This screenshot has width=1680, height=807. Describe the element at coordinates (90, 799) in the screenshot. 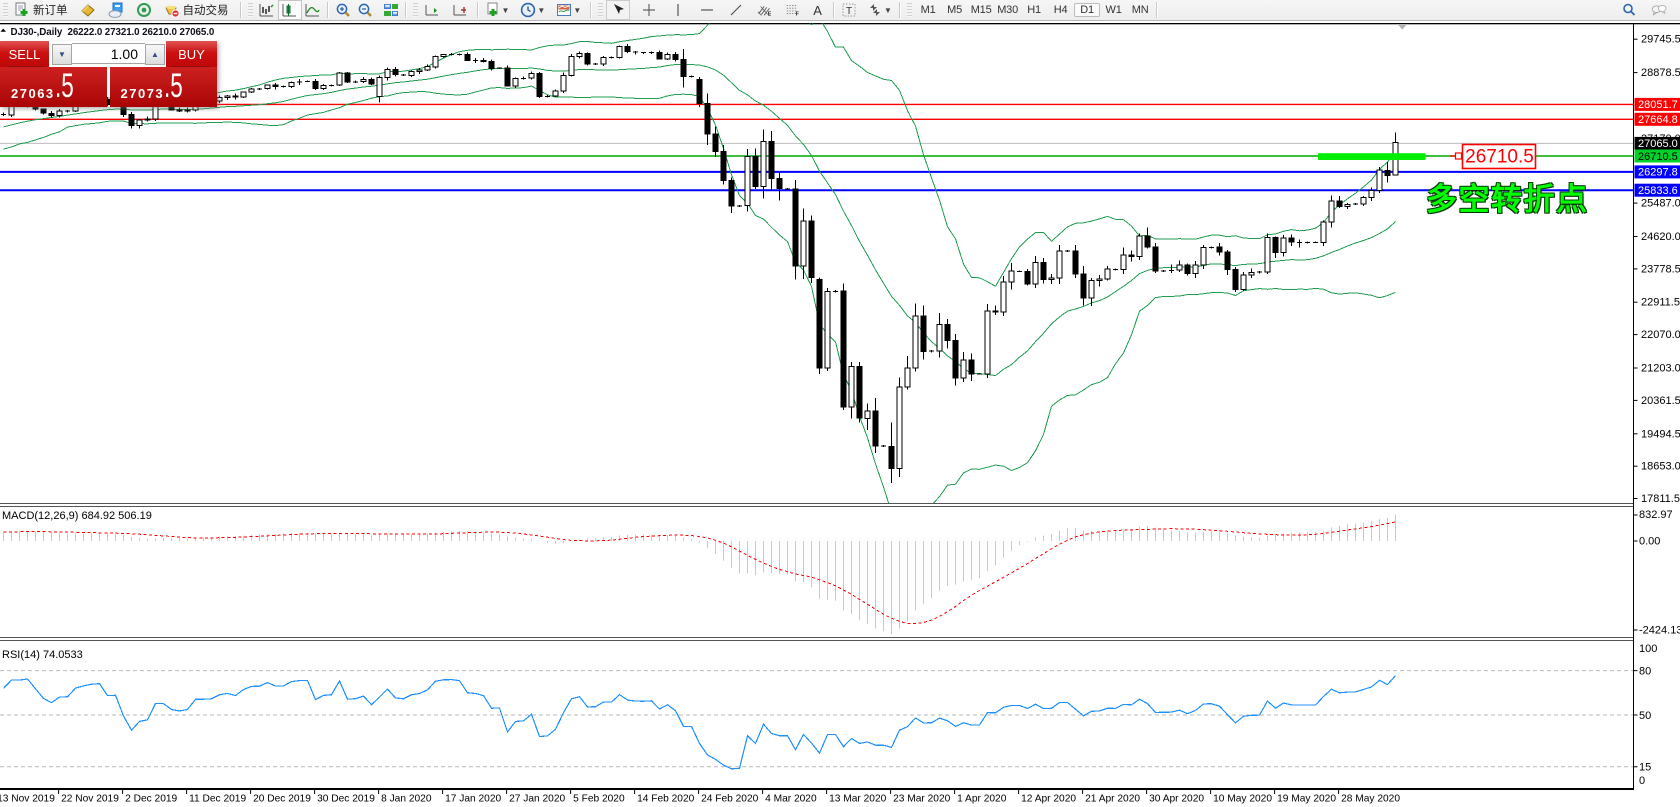

I see `svg-text: 22 Nov 2019` at that location.